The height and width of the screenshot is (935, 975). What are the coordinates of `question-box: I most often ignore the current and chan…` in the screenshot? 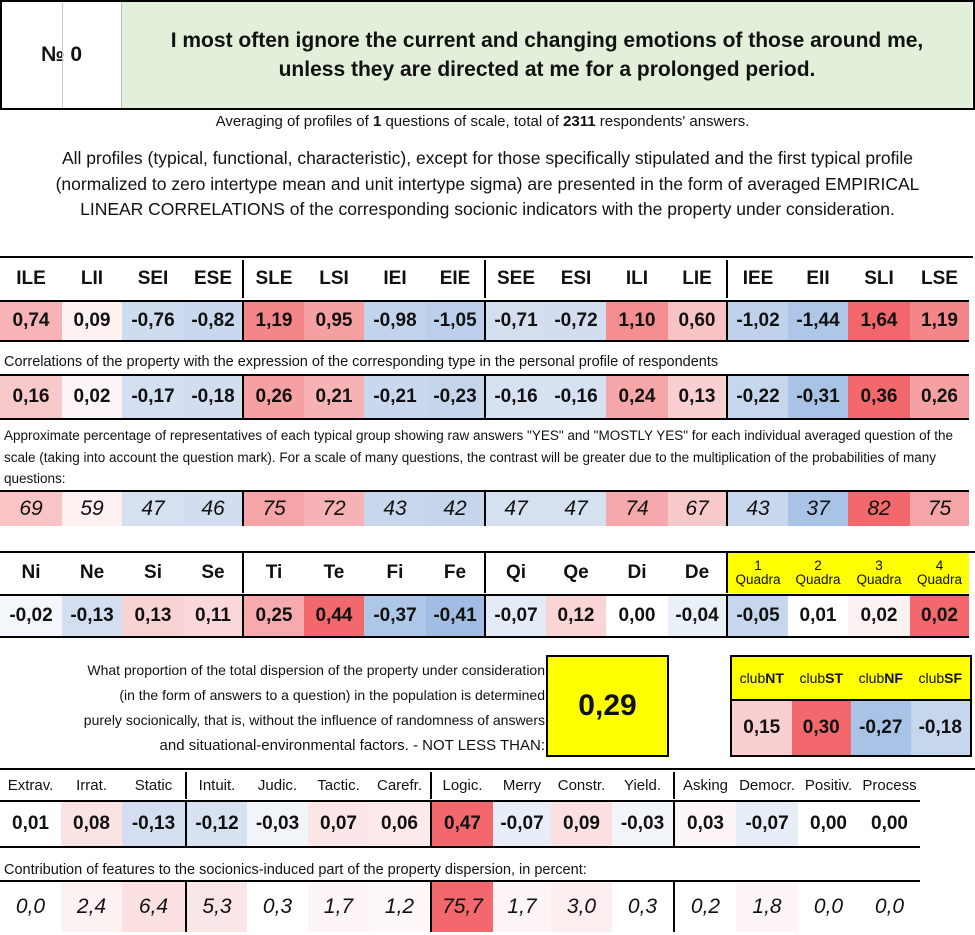 It's located at (547, 55).